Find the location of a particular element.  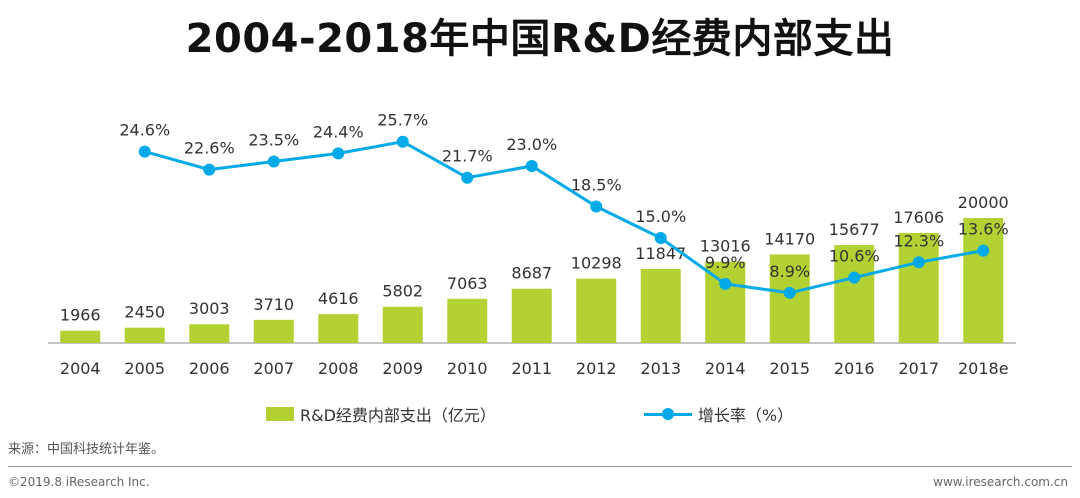

bar-2005 is located at coordinates (144, 335).